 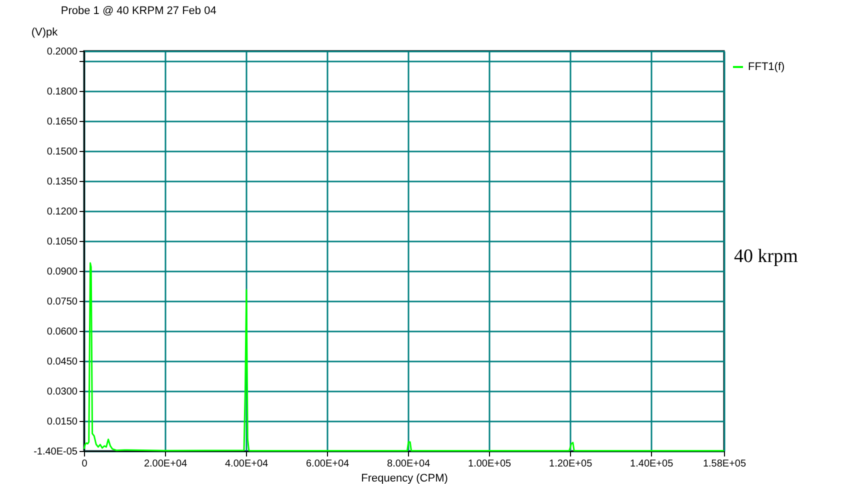 I want to click on x-tick-label: 0, so click(x=85, y=464).